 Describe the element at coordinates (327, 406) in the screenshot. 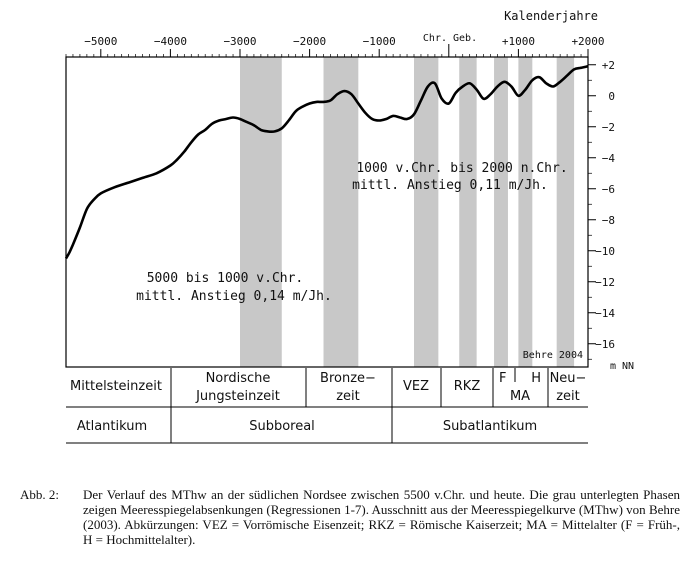

I see `period-table` at that location.